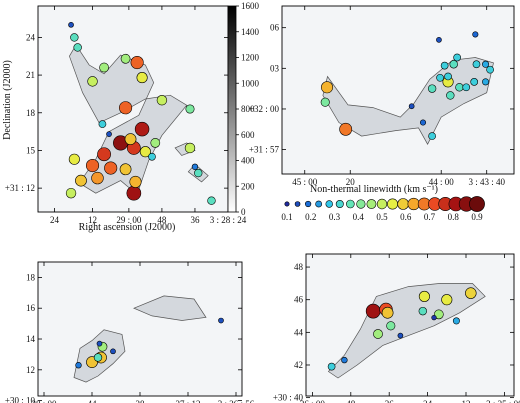  Describe the element at coordinates (442, 182) in the screenshot. I see `x-tick-label: 44 : 00` at that location.